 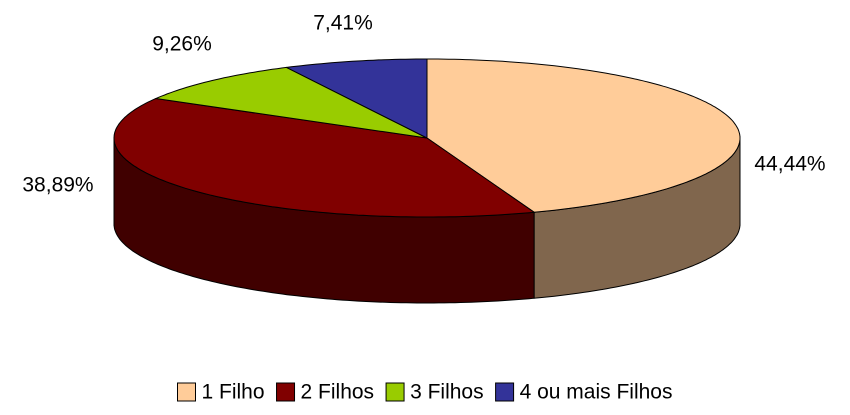 I want to click on legend-label: 2 Filhos, so click(x=338, y=392).